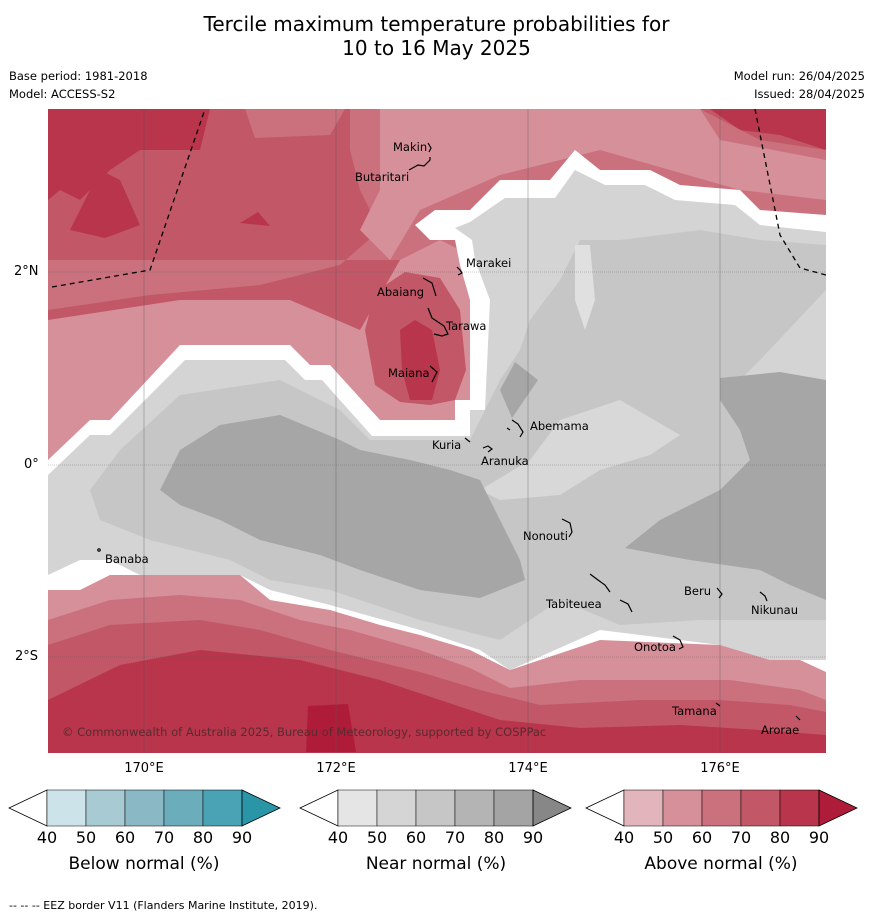 The image size is (873, 919). What do you see at coordinates (295, 123) in the screenshot?
I see `field-above-60-top` at bounding box center [295, 123].